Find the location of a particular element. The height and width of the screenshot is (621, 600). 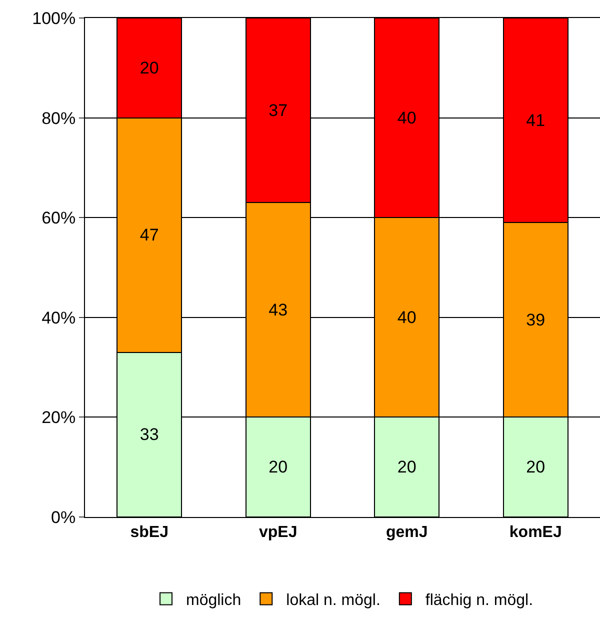

y-tick-label: 40% is located at coordinates (59, 318).